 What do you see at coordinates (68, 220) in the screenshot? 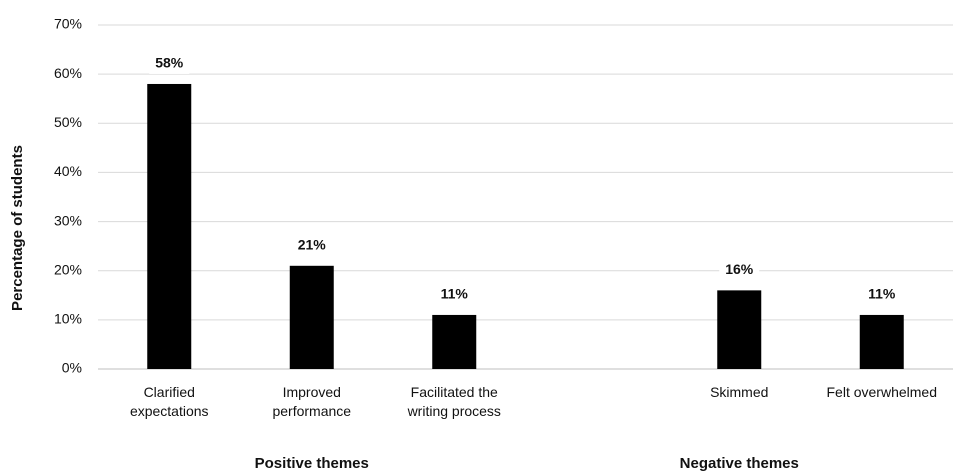
I see `y-tick-label: 30%` at bounding box center [68, 220].